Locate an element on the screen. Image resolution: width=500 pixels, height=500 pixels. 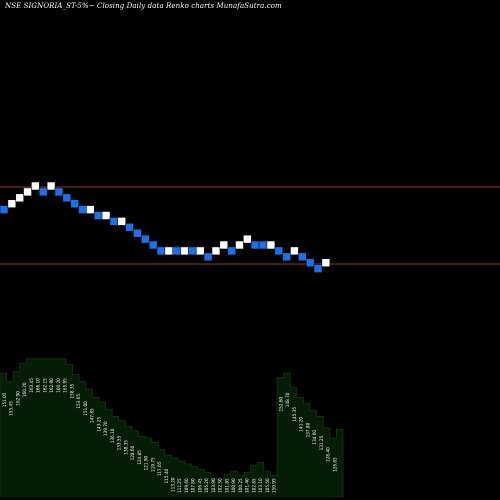
volume-label: 155.45 is located at coordinates (11, 408).